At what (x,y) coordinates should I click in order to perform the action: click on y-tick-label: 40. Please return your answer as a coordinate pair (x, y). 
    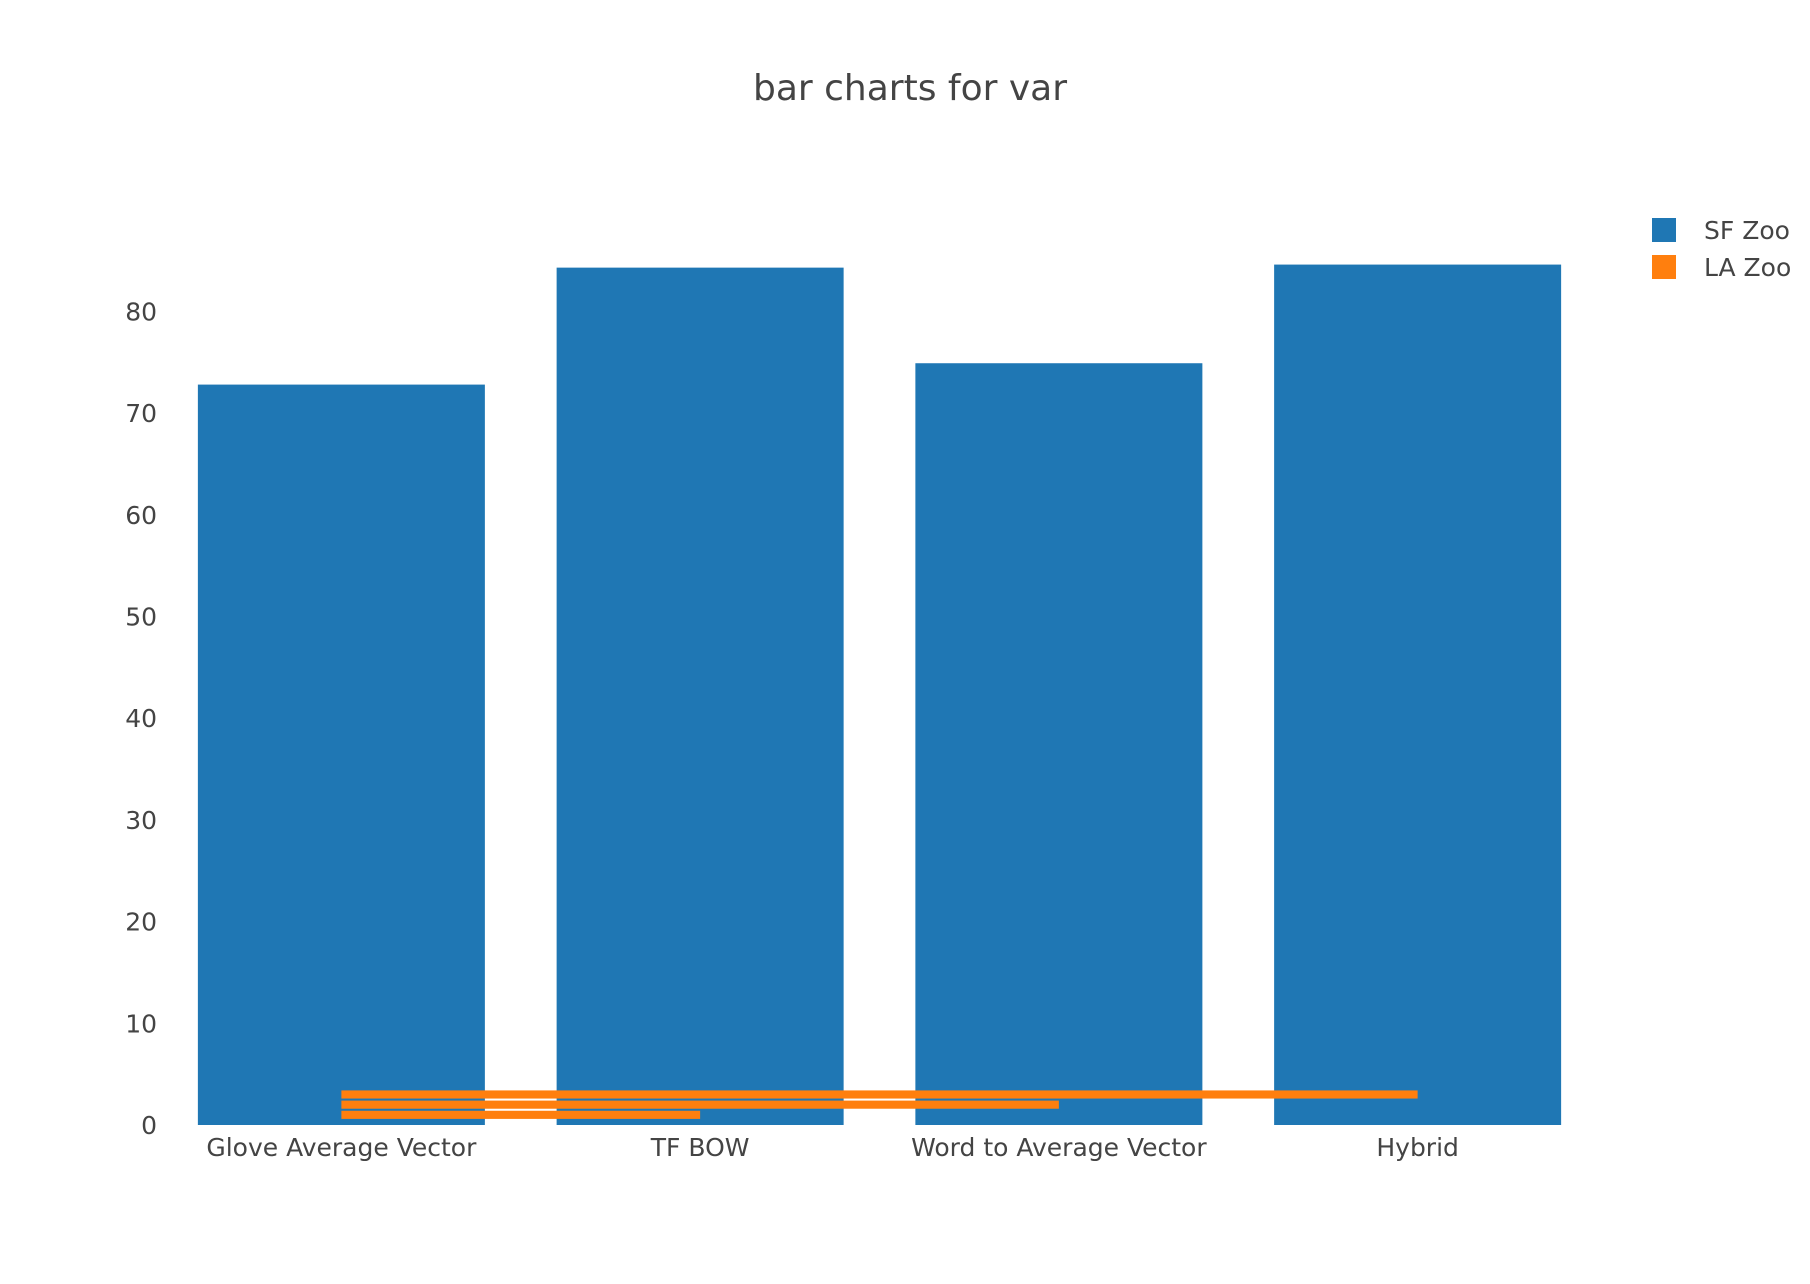
    Looking at the image, I should click on (141, 718).